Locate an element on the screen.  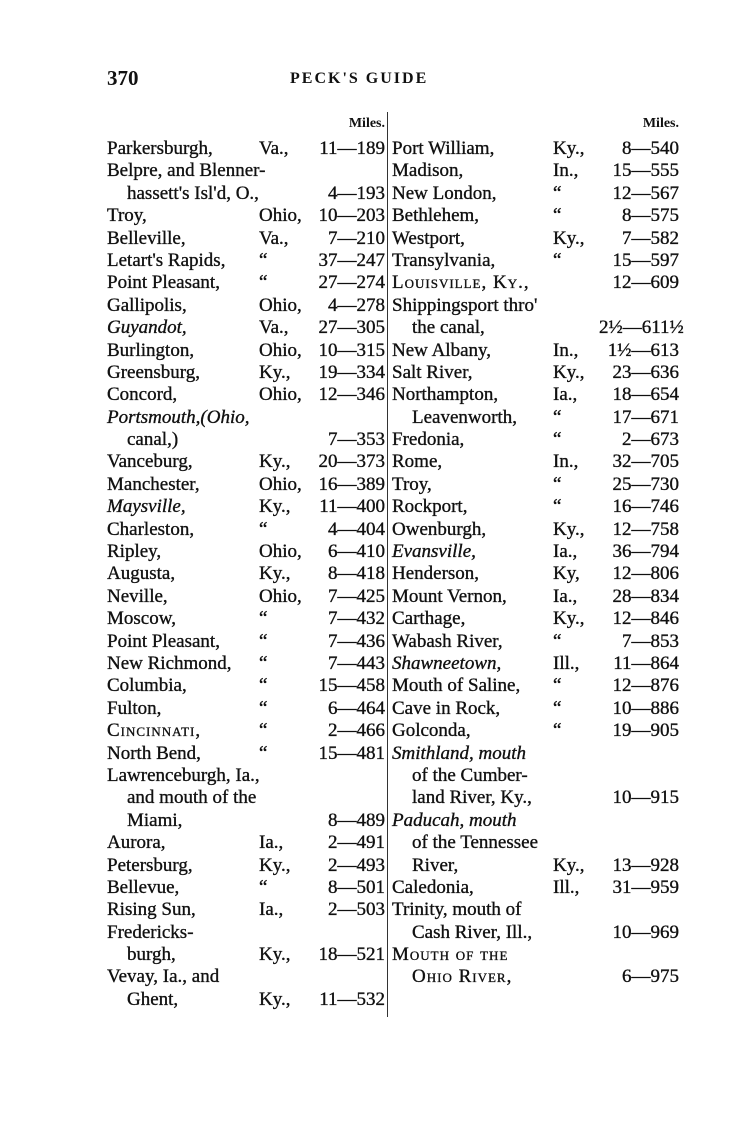
state: Ia., is located at coordinates (271, 910).